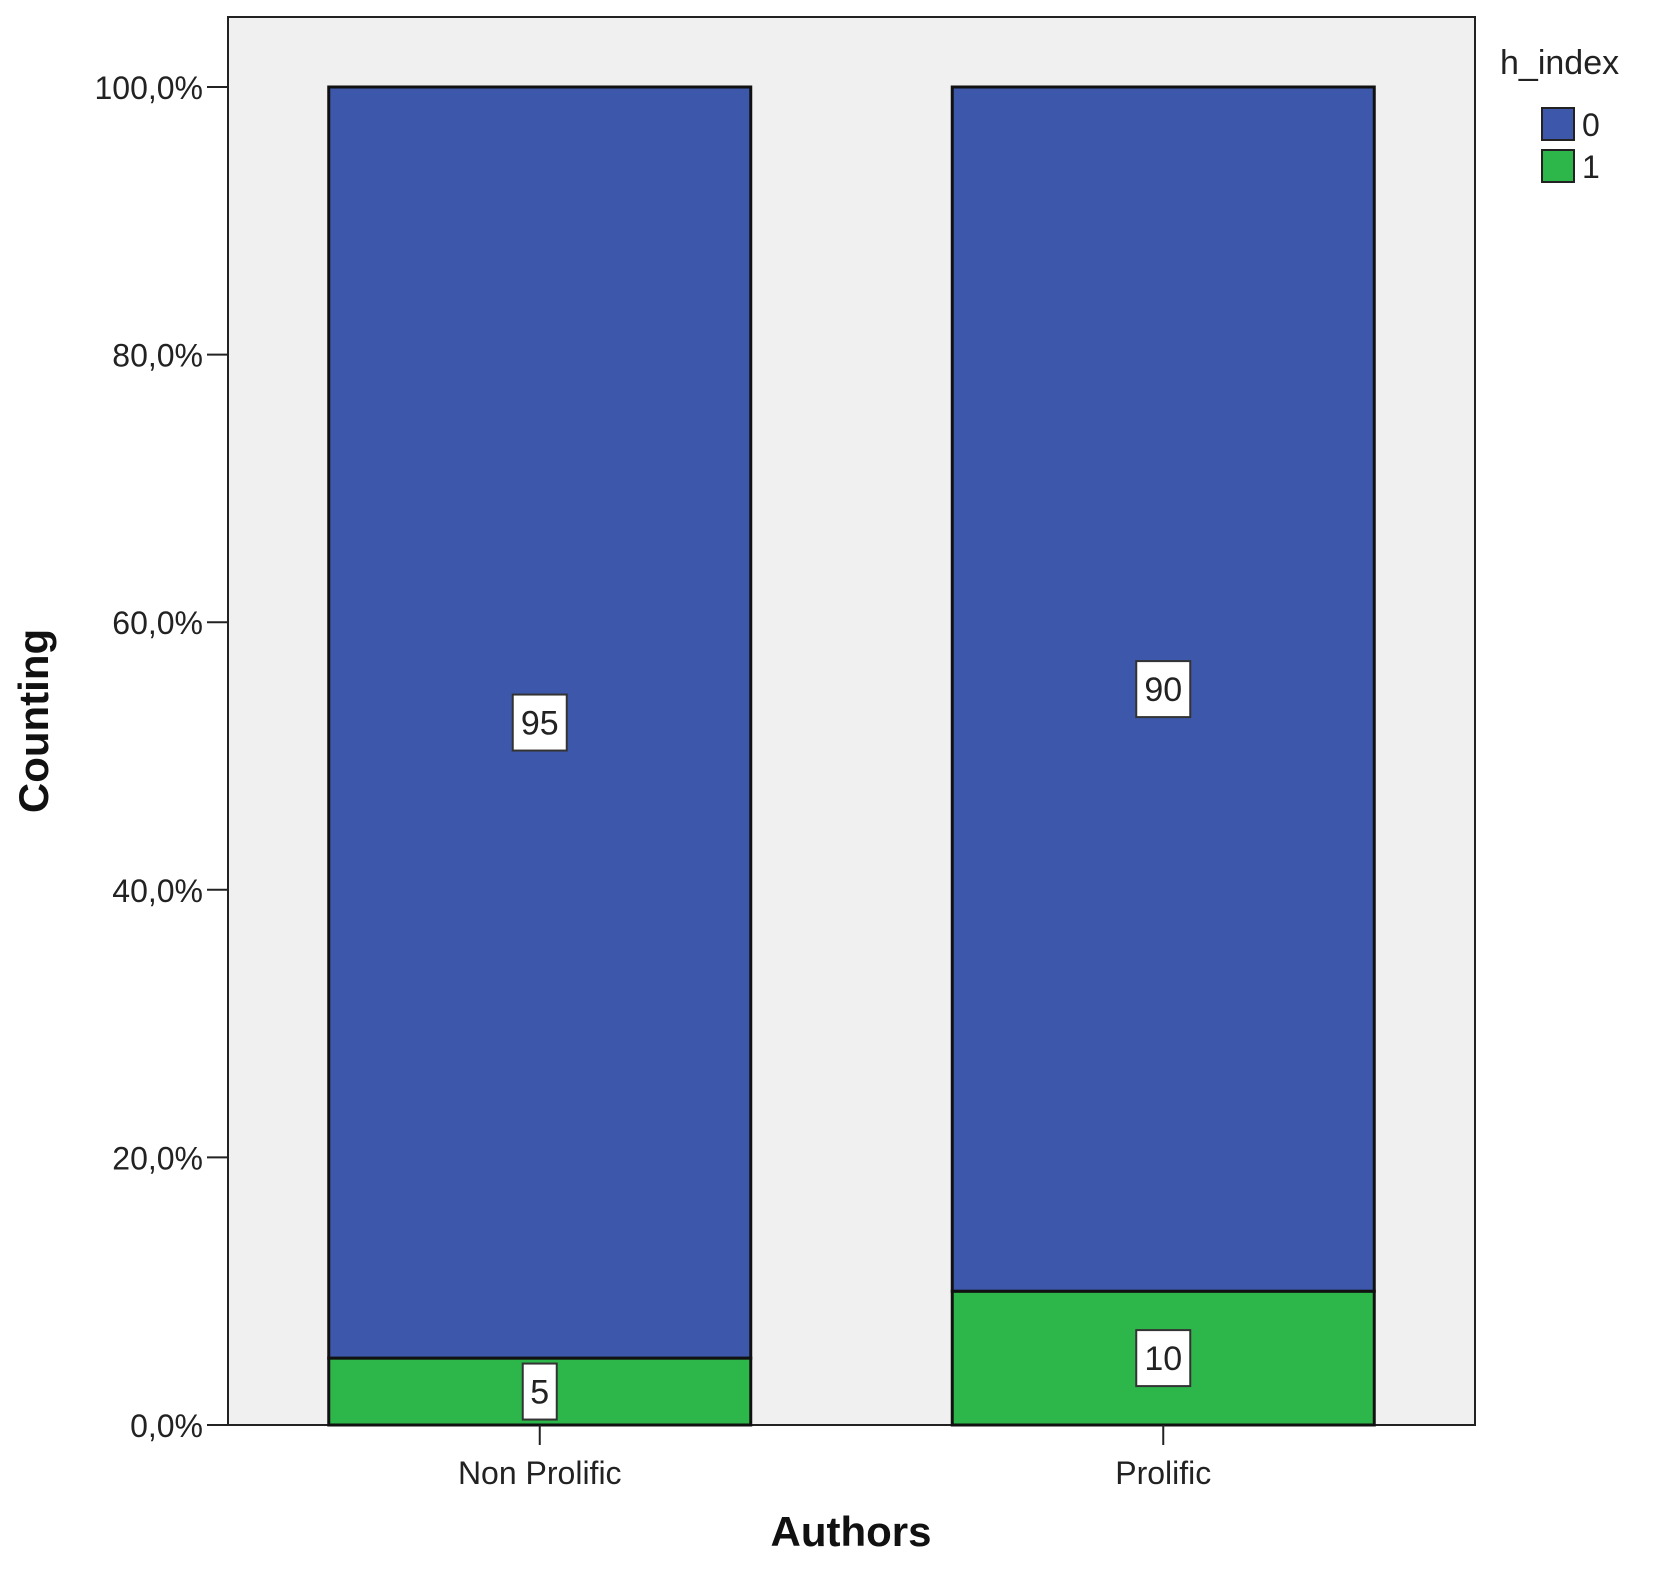 The image size is (1654, 1582). What do you see at coordinates (834, 1458) in the screenshot?
I see `x-axis: Non Prolific Prolific` at bounding box center [834, 1458].